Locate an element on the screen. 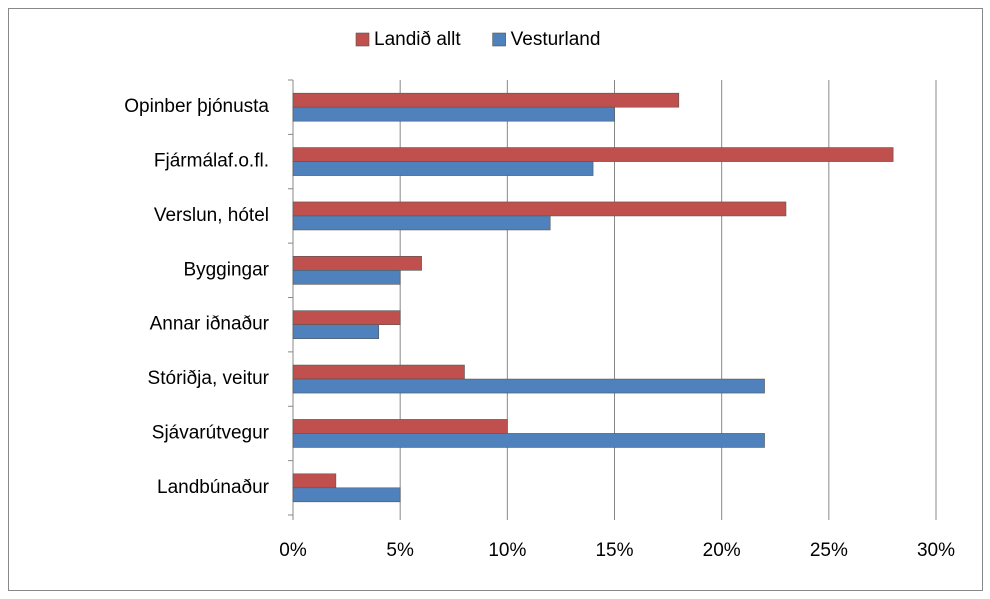  y-tick-label: Landbúnaður is located at coordinates (213, 487).